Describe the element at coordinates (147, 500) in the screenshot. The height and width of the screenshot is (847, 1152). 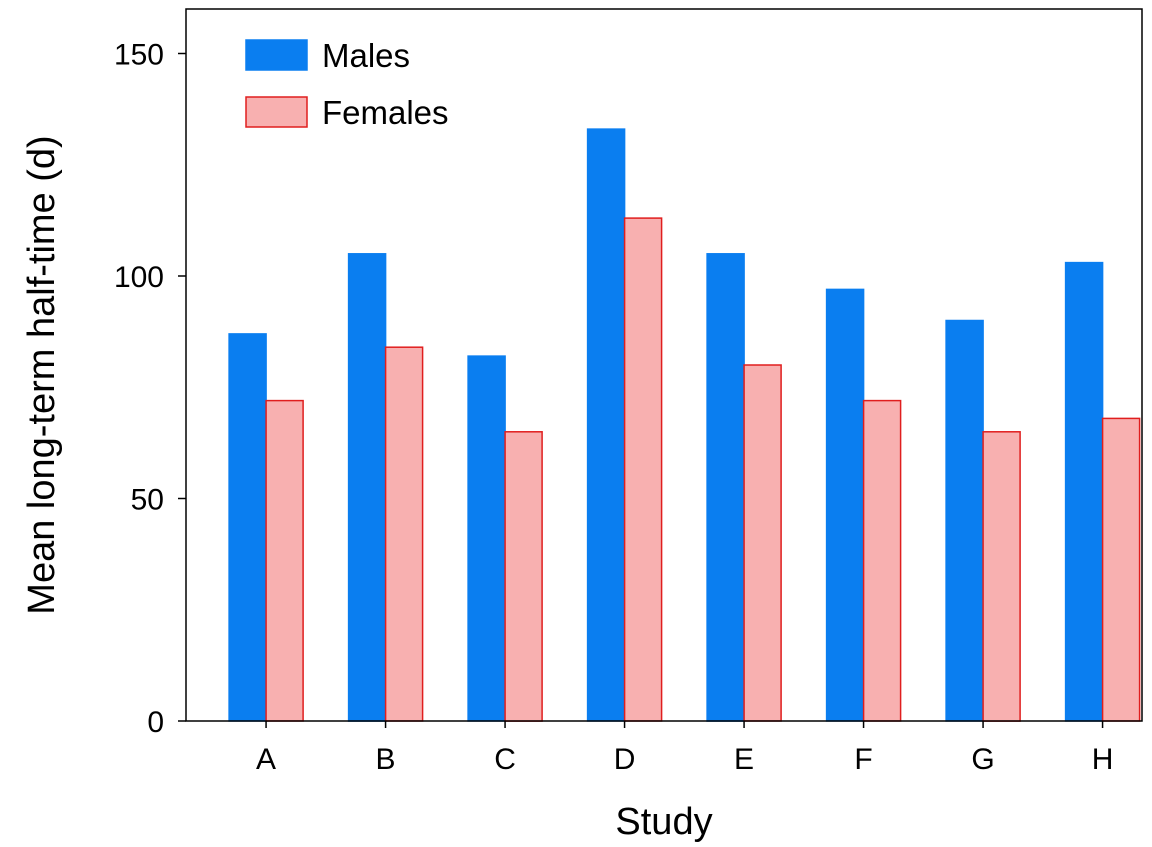
I see `y-tick-label: 50` at that location.